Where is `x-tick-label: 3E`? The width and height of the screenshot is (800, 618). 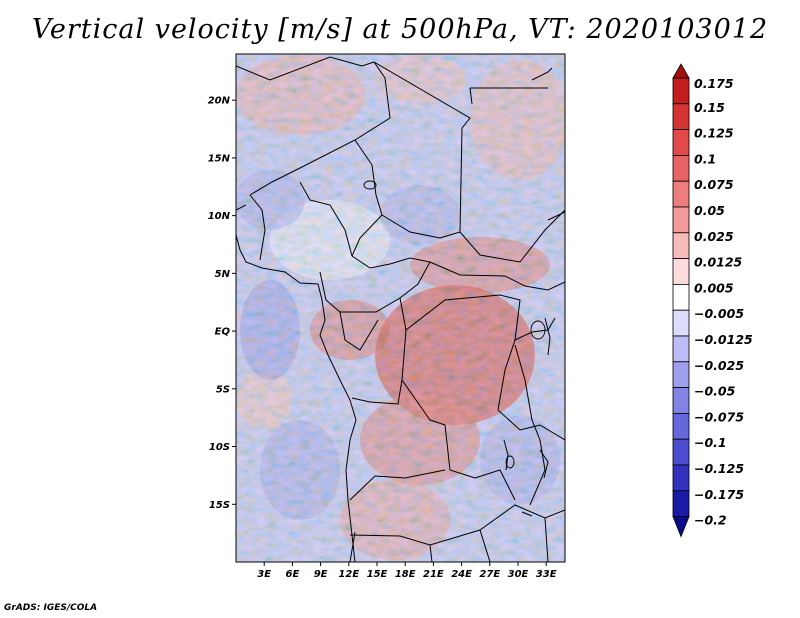 x-tick-label: 3E is located at coordinates (264, 574).